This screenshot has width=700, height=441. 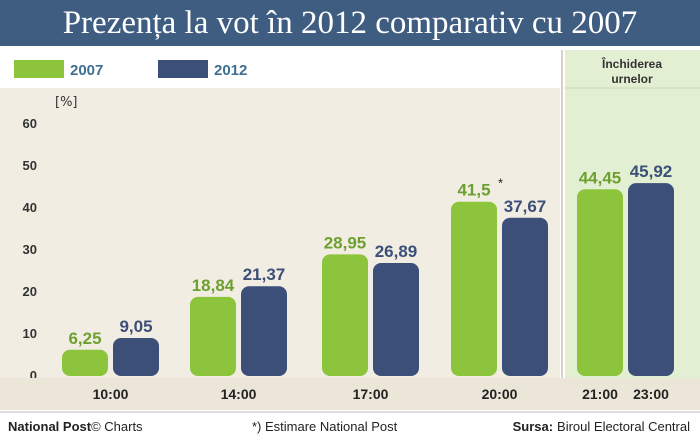 What do you see at coordinates (632, 79) in the screenshot?
I see `closing-label-line-2: urnelor` at bounding box center [632, 79].